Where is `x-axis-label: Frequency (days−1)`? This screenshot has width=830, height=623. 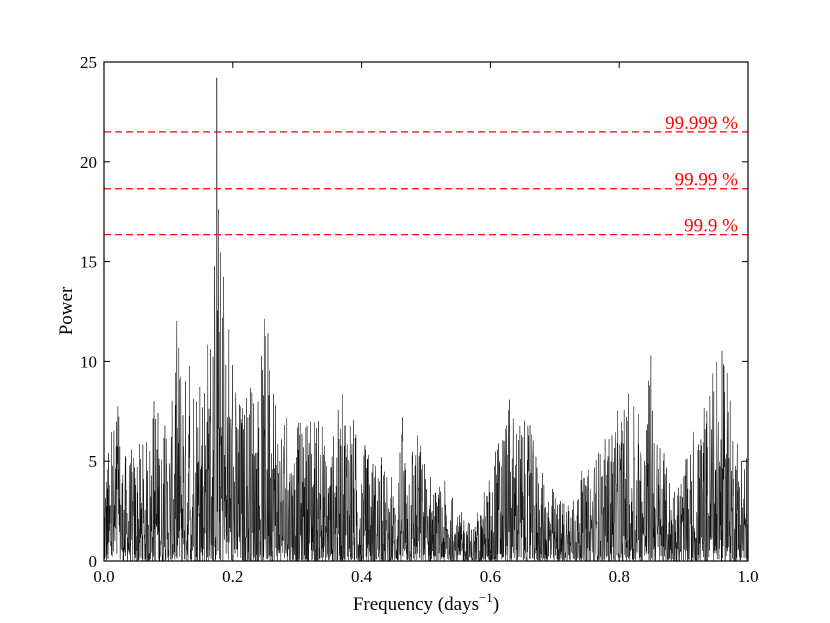
x-axis-label: Frequency (days−1) is located at coordinates (426, 602).